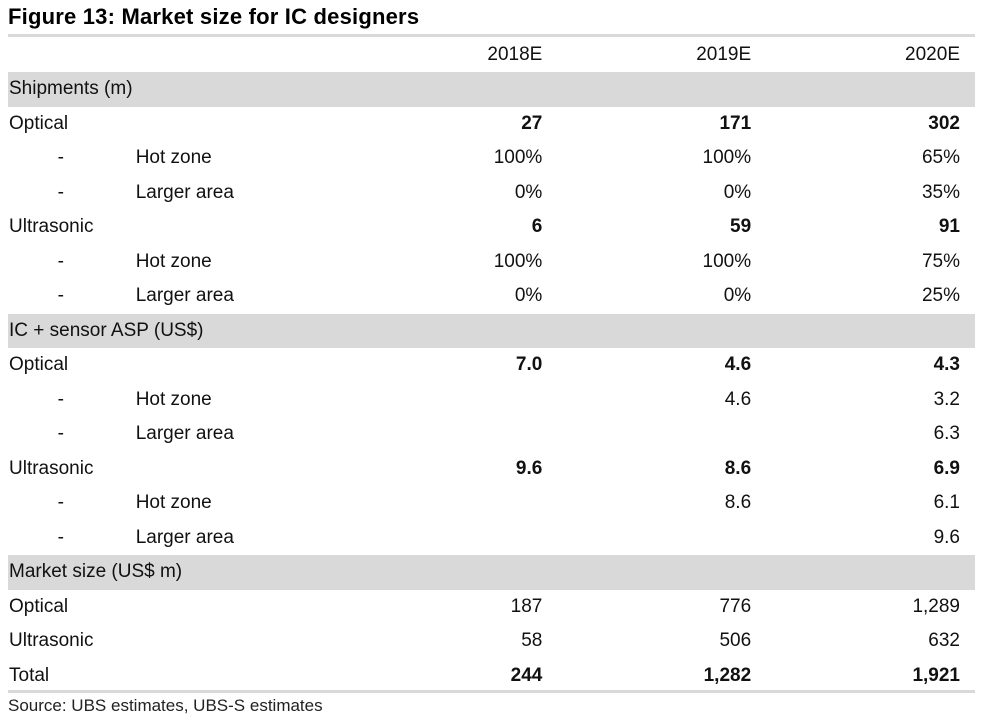  Describe the element at coordinates (491, 607) in the screenshot. I see `table-row: Optical 187 776 1,289` at that location.